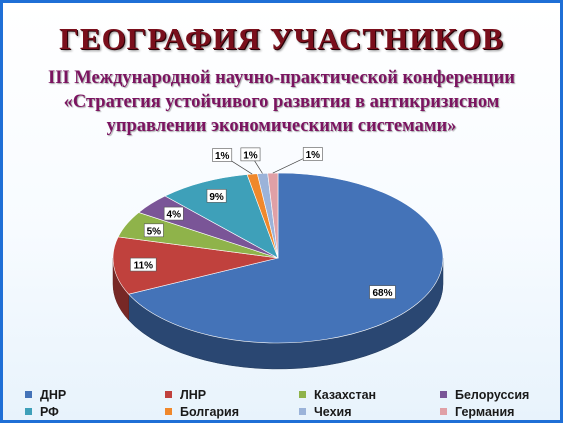 This screenshot has height=423, width=563. What do you see at coordinates (281, 38) in the screenshot?
I see `page-title: ГЕОГРАФИЯ УЧАСТНИКОВ` at bounding box center [281, 38].